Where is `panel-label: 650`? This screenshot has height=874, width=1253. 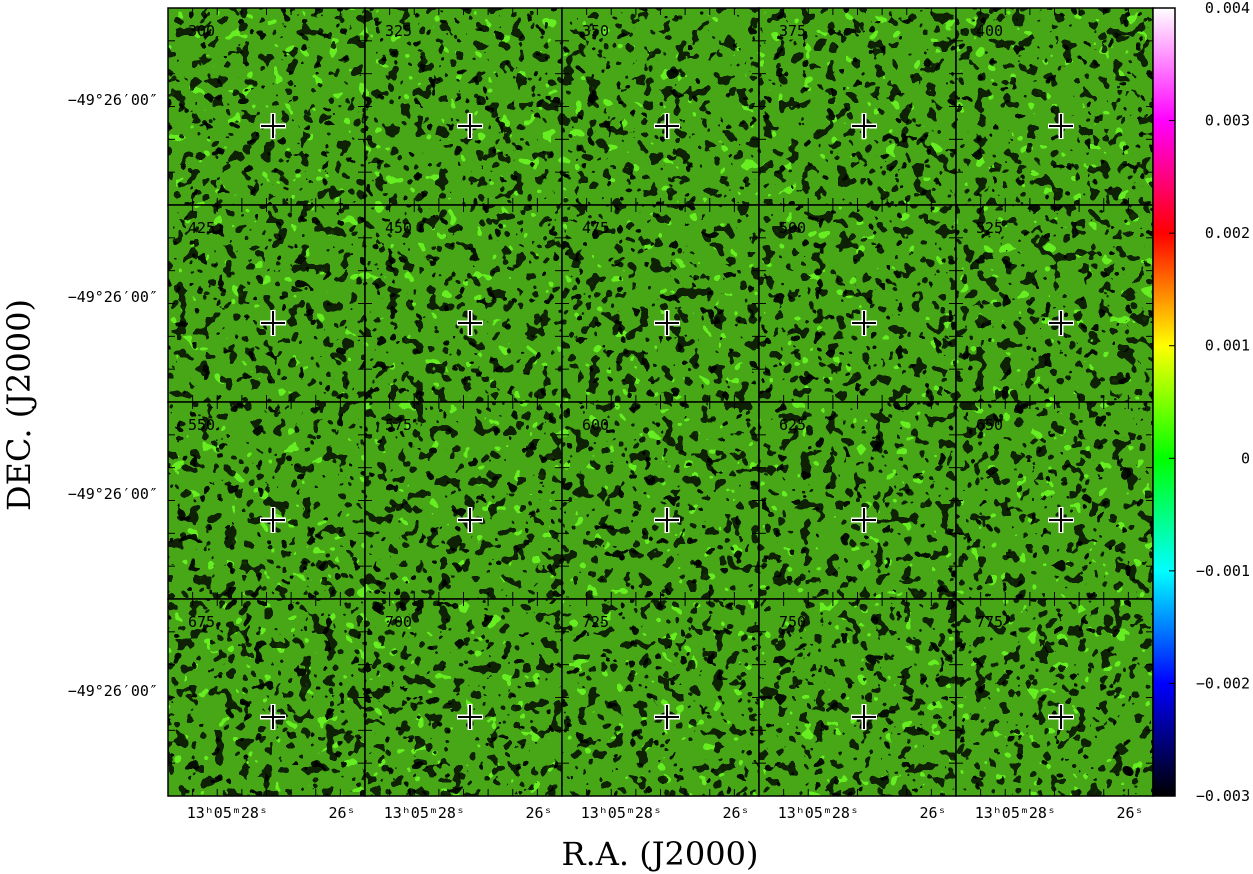
panel-label: 650 is located at coordinates (989, 425).